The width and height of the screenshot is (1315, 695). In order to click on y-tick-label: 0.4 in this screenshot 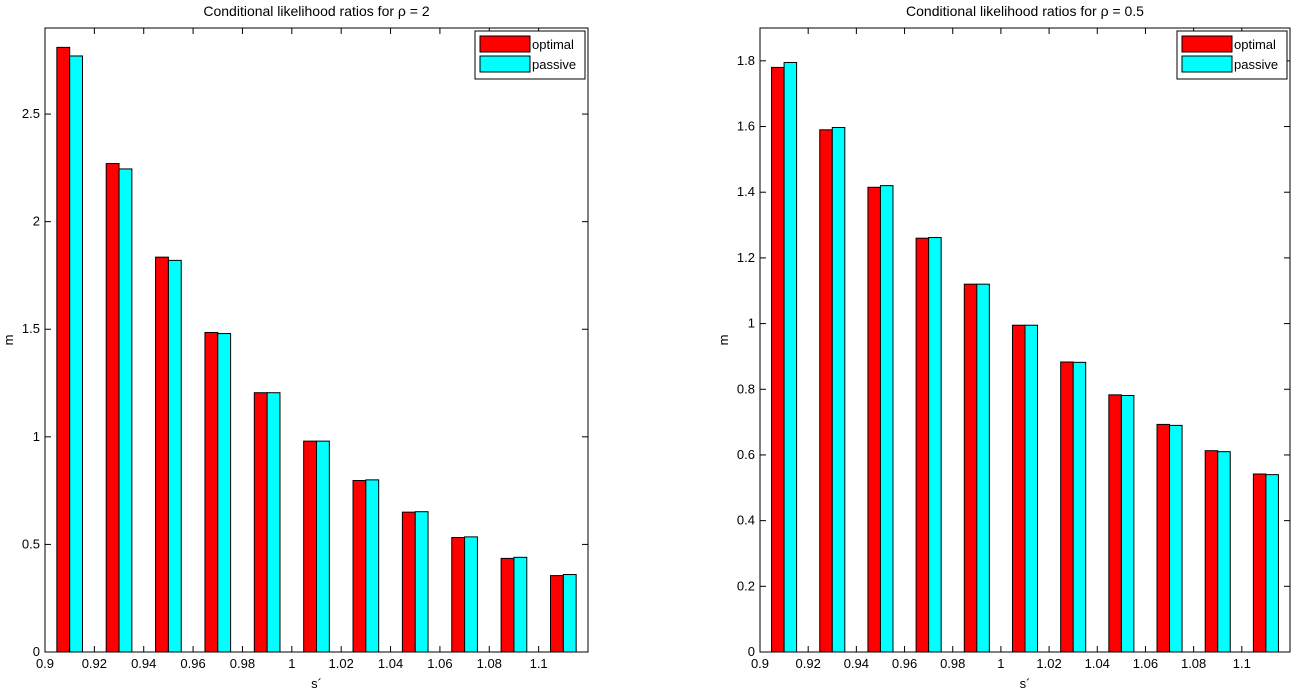, I will do `click(746, 520)`.